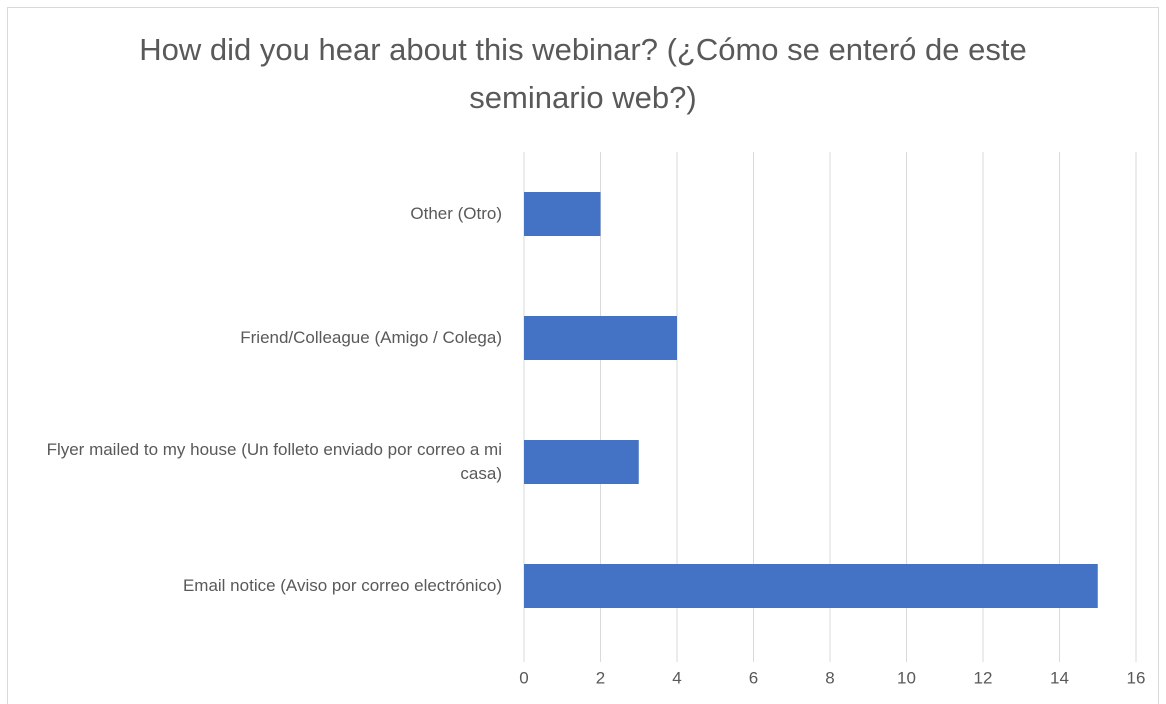 The image size is (1166, 704). I want to click on x-tick-label: 2, so click(600, 677).